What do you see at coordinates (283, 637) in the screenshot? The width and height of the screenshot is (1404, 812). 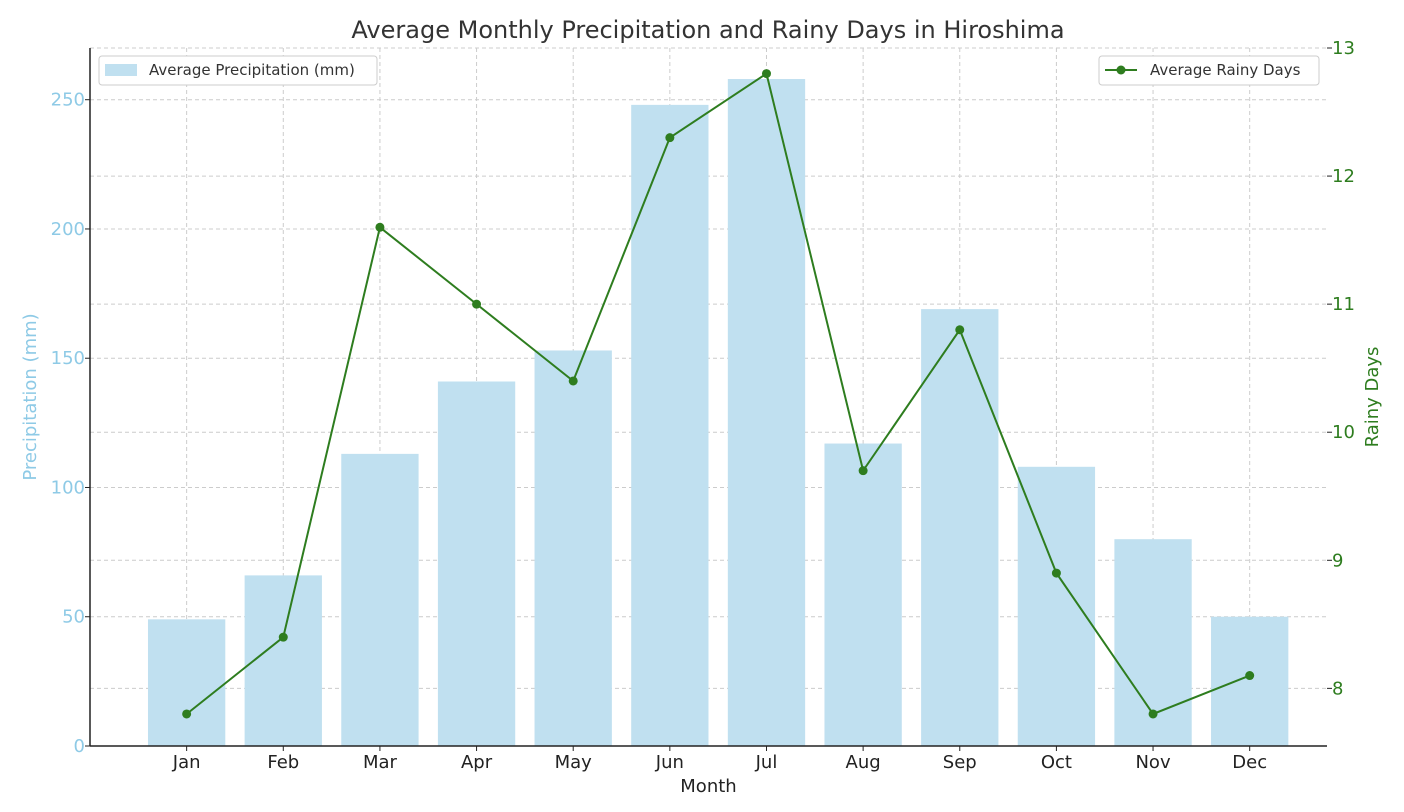 I see `point-feb` at bounding box center [283, 637].